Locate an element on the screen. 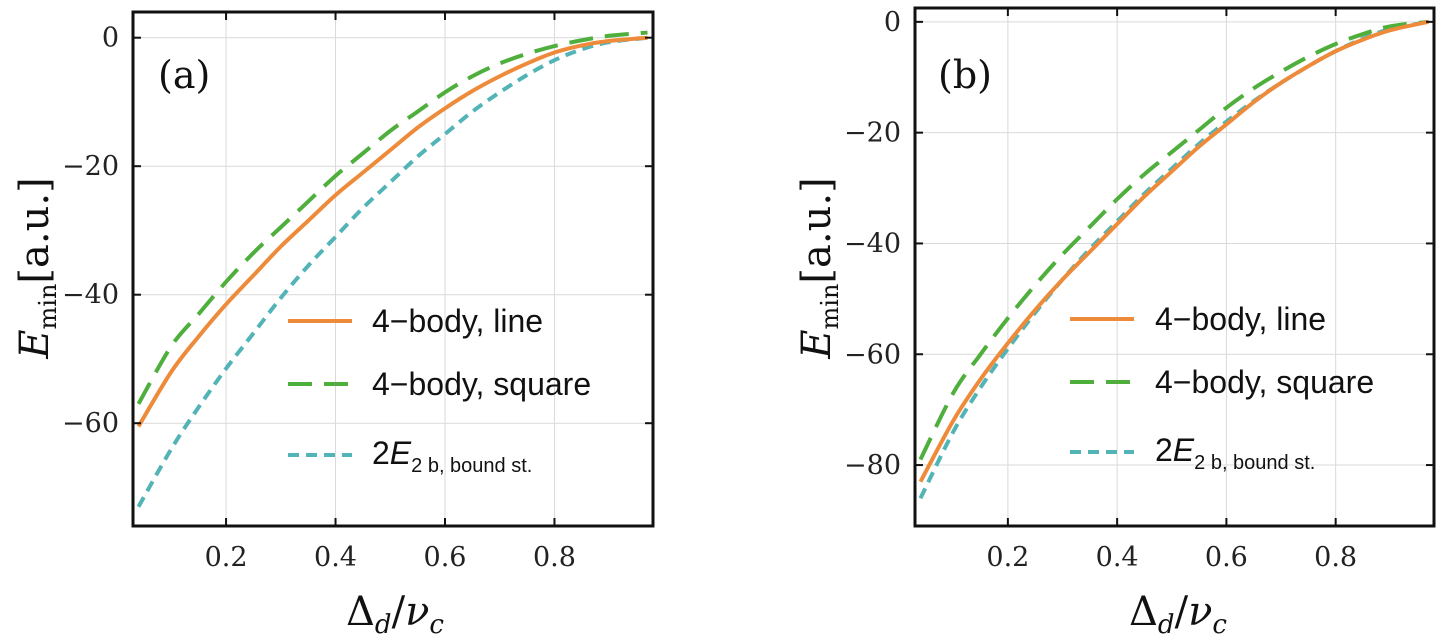 The image size is (1438, 642). y-tick-label: −80 is located at coordinates (872, 465).